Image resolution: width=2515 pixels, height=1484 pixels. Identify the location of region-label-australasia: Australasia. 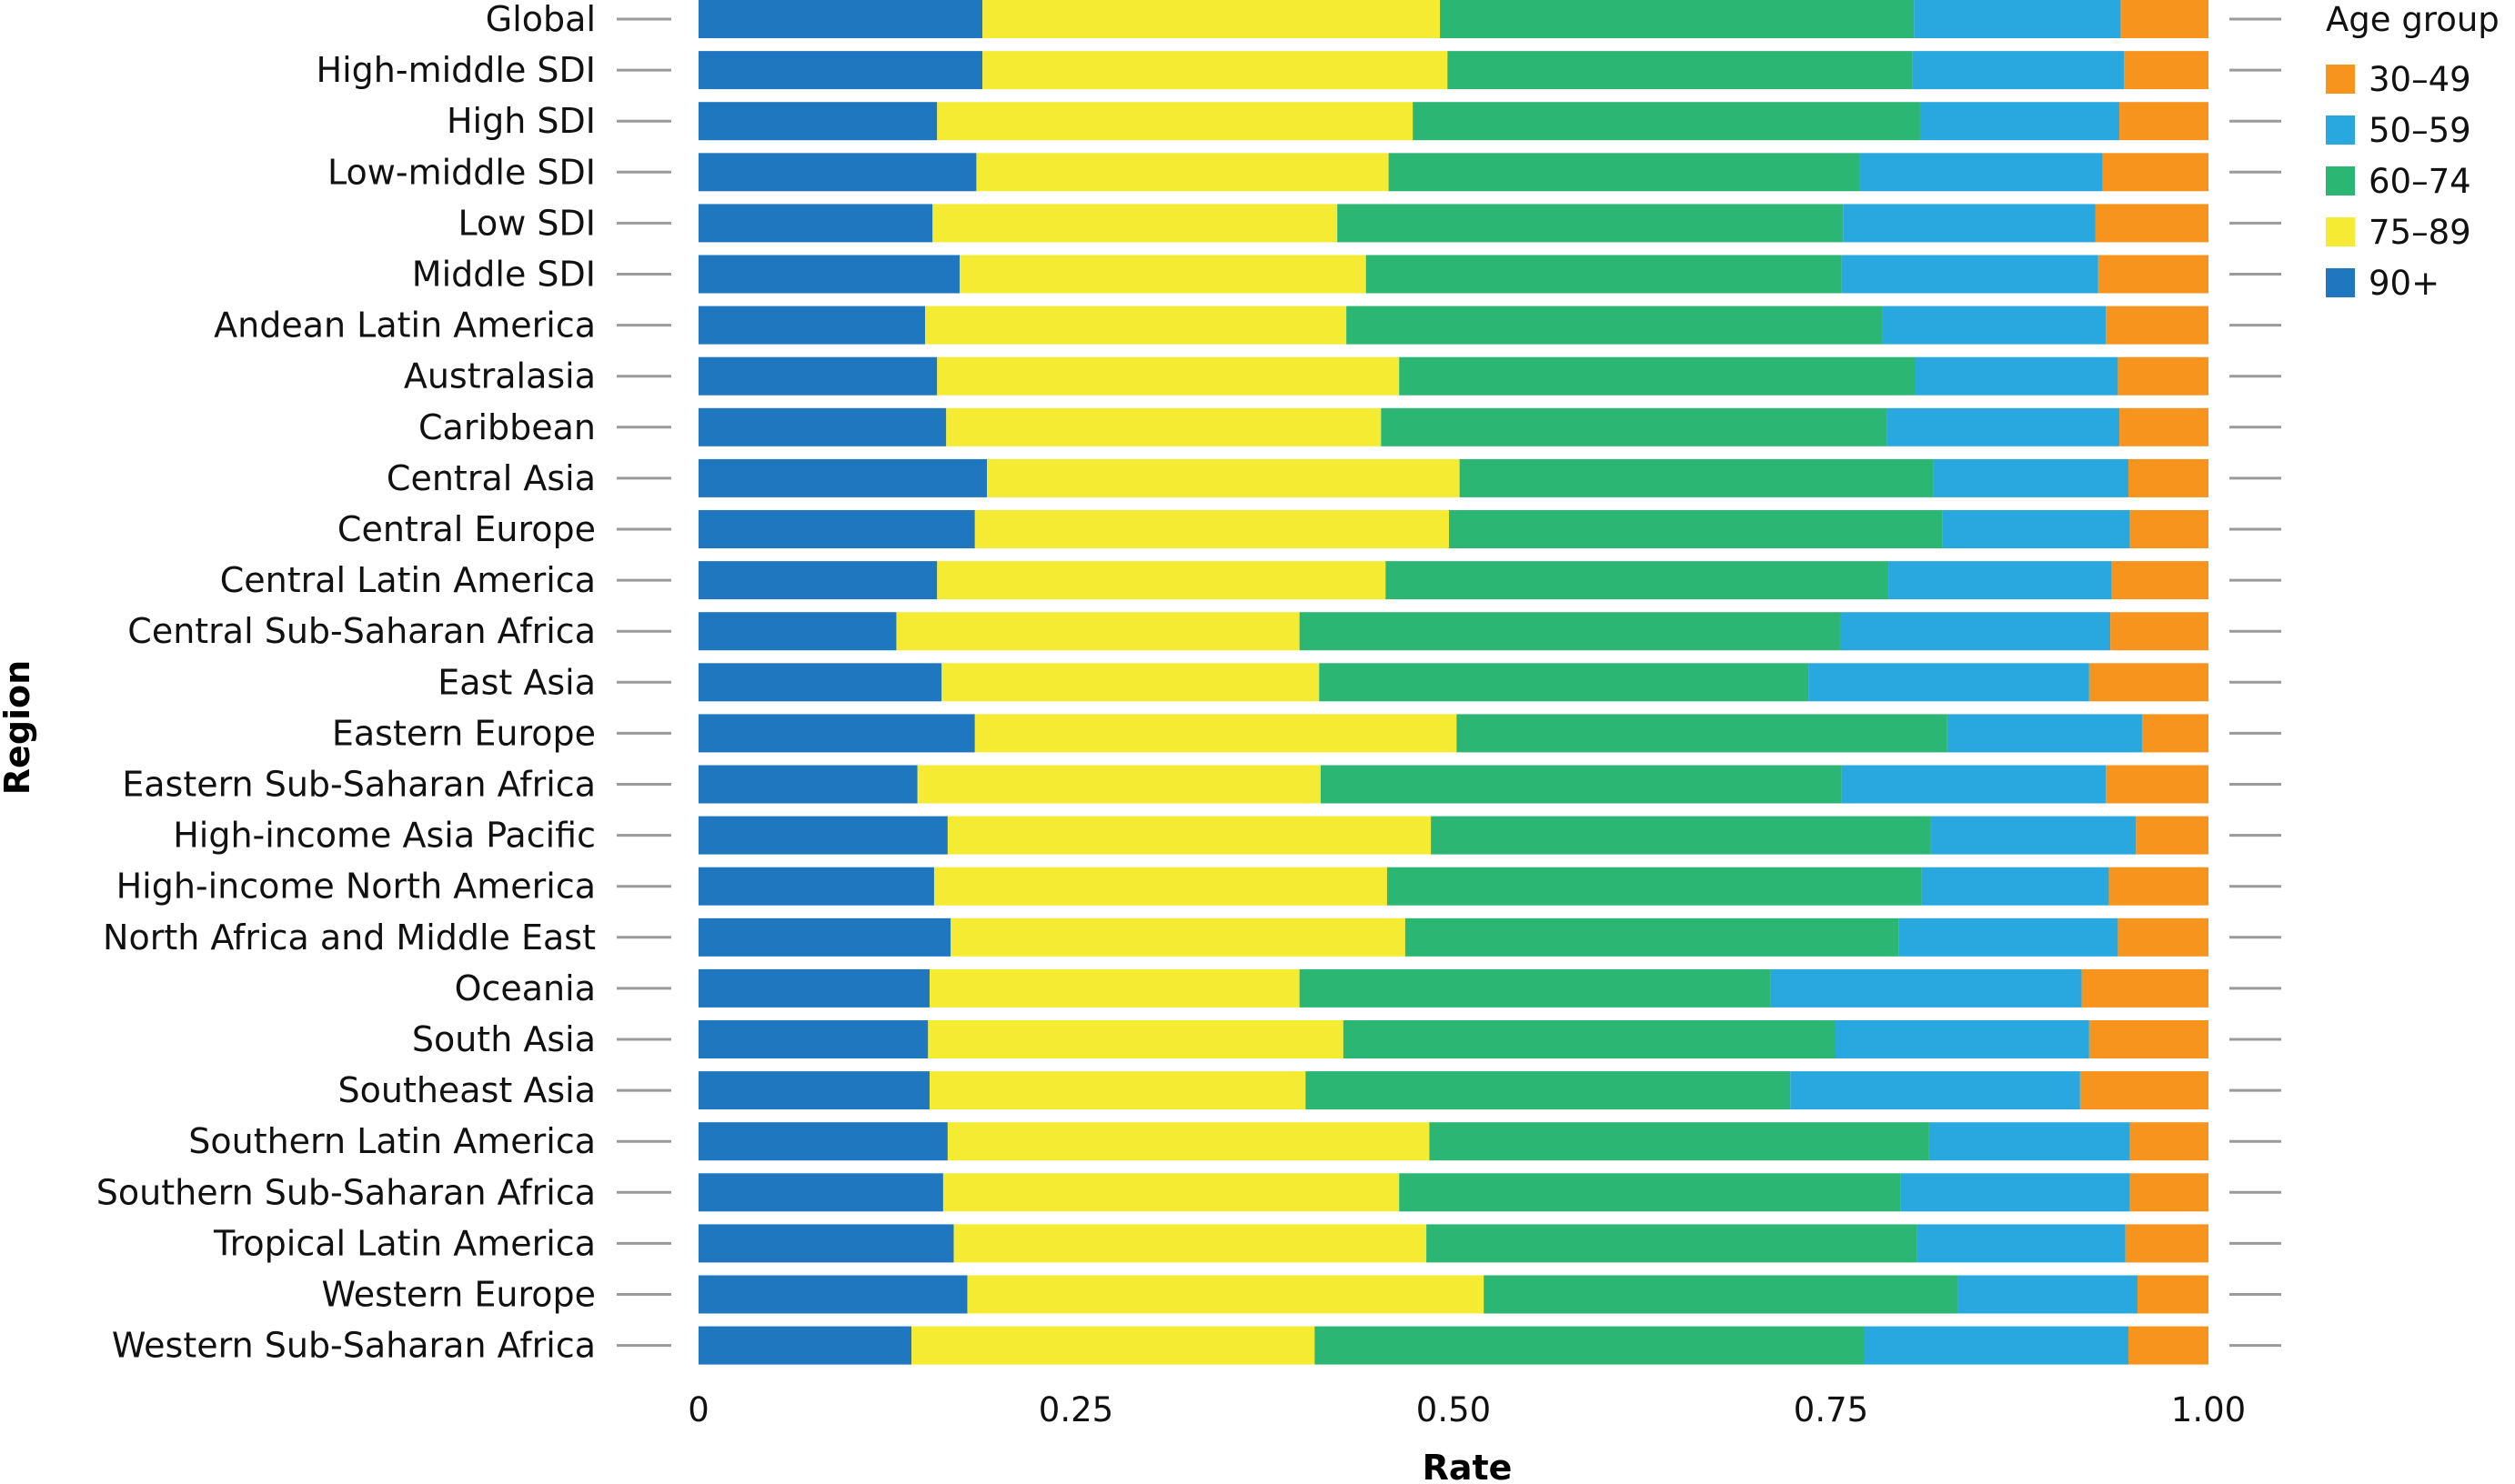
(500, 376).